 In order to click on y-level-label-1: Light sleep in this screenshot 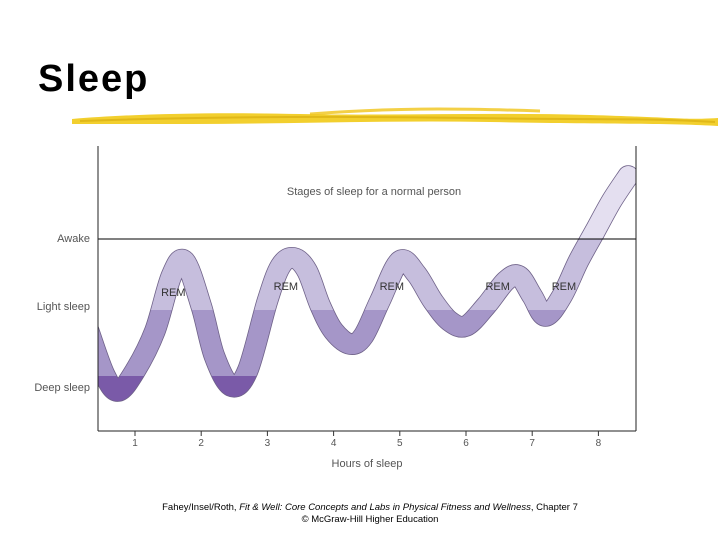, I will do `click(63, 307)`.